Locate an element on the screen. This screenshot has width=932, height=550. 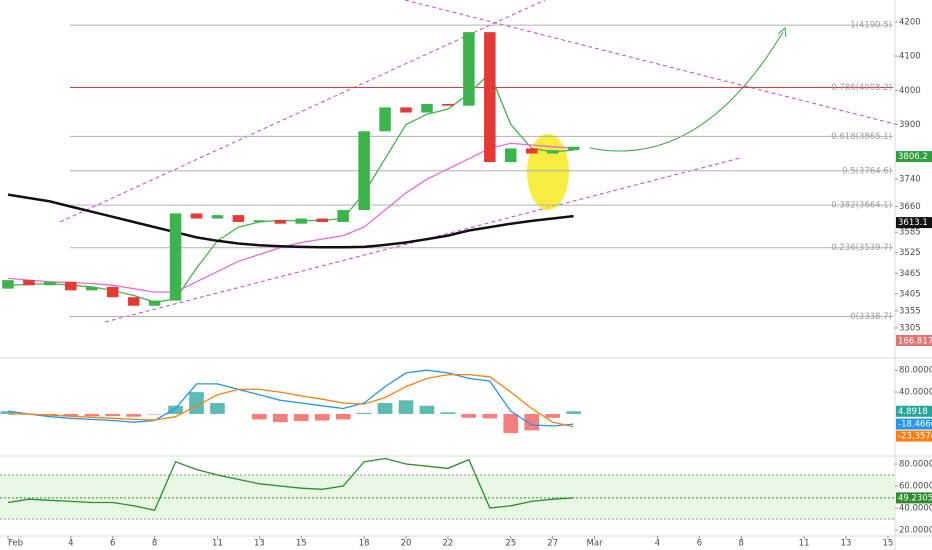
projection-arrow is located at coordinates (782, 32).